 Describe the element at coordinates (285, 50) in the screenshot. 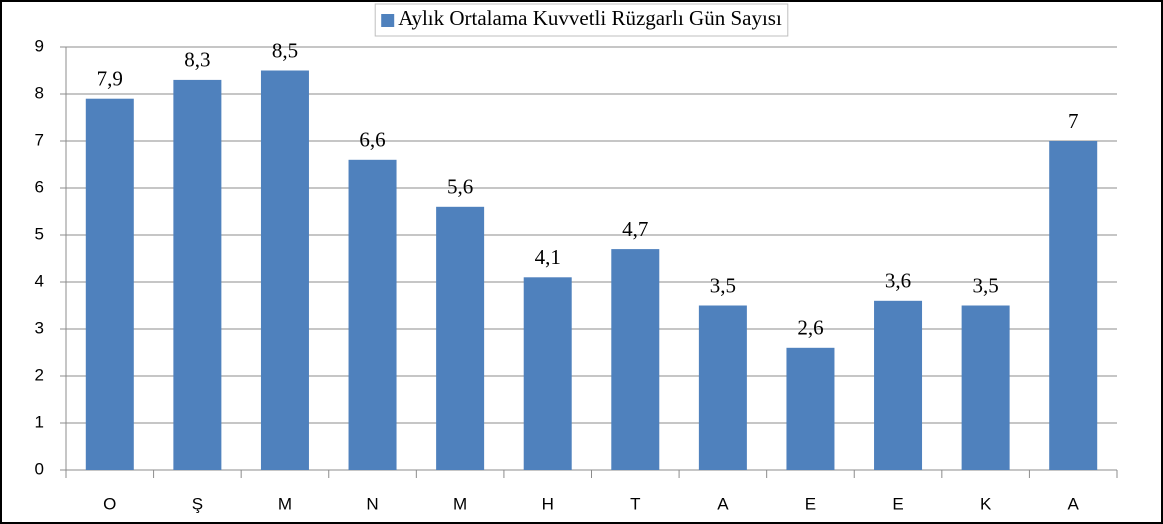

I see `value-label: 8,5` at that location.